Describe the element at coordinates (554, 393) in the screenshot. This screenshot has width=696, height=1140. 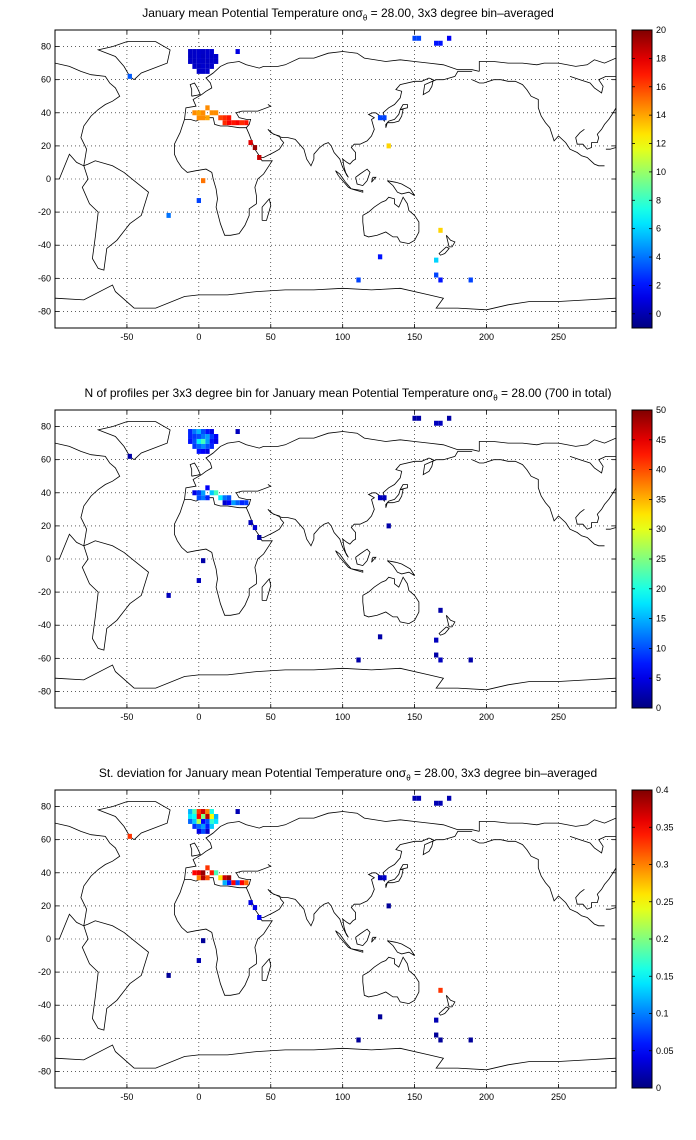
I see `title-suffix: = 28.00 (700 in total)` at that location.